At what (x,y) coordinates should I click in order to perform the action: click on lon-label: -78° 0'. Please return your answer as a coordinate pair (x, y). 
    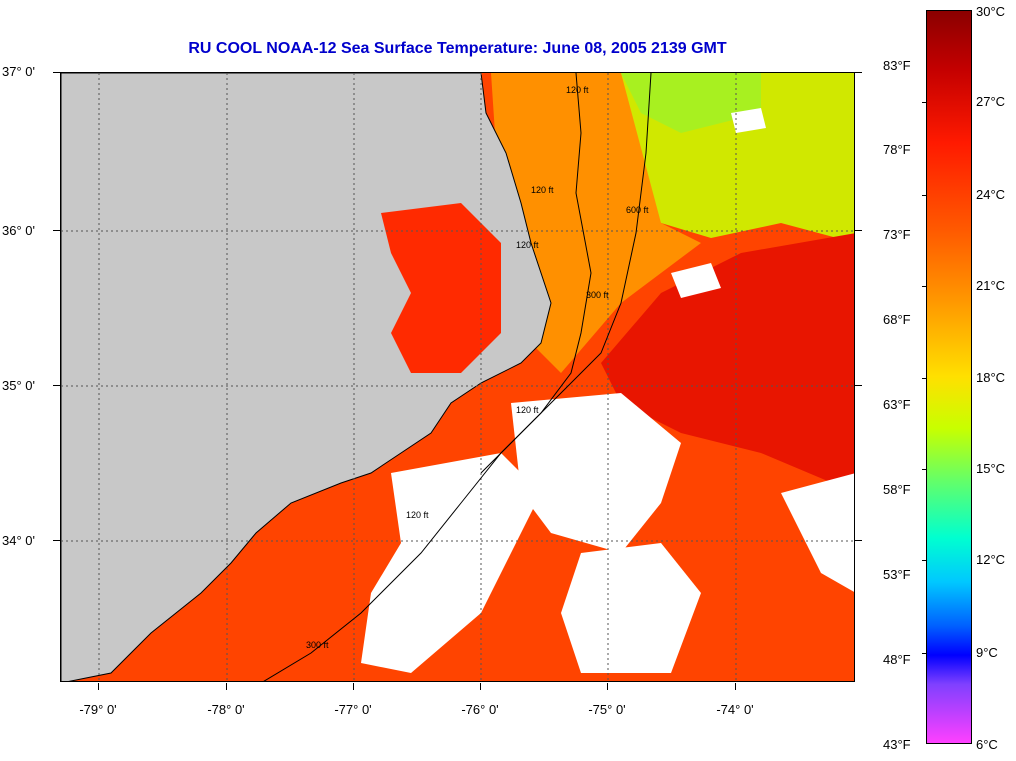
    Looking at the image, I should click on (226, 709).